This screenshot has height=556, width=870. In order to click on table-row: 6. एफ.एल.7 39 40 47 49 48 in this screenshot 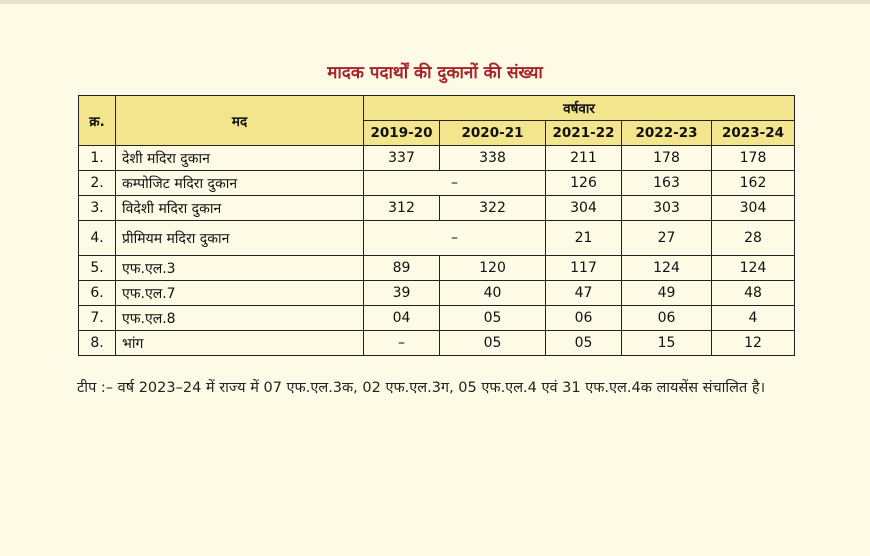, I will do `click(436, 293)`.